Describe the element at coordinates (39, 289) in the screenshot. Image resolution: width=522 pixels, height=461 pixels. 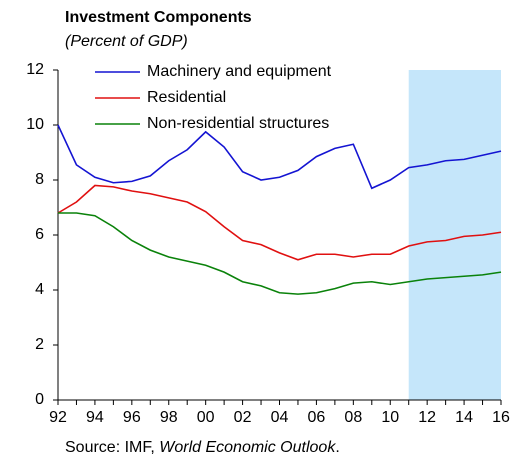
I see `y-tick-label: 4` at that location.